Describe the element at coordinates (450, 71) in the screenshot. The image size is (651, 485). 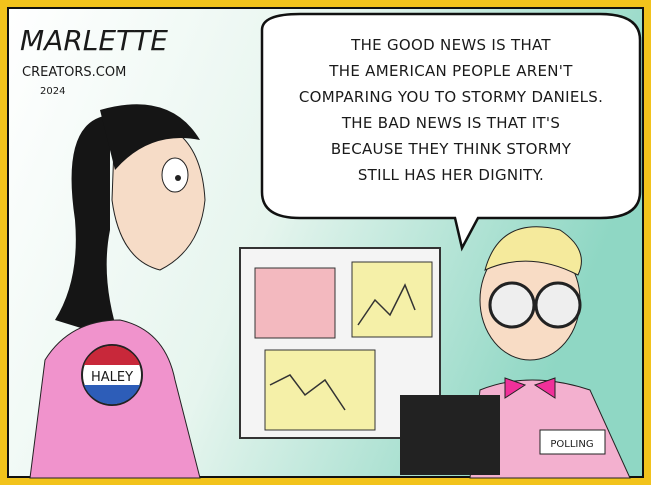
I see `bubble-line: THE AMERICAN PEOPLE AREN'T` at that location.